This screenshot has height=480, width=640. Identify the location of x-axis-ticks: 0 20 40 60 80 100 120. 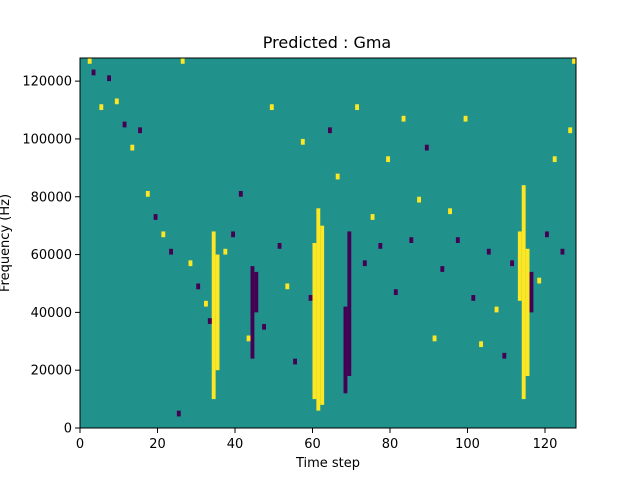
(317, 440).